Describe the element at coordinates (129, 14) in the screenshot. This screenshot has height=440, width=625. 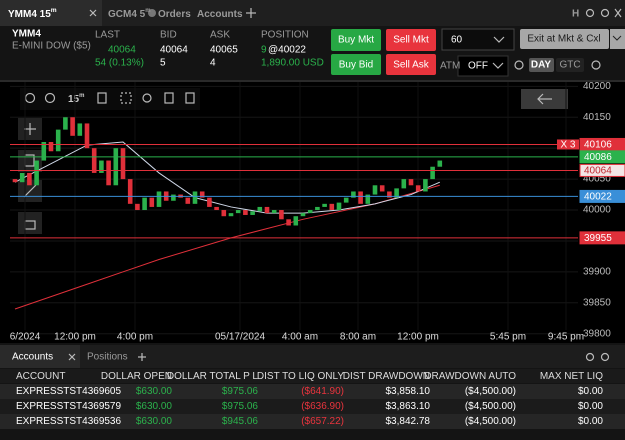
I see `tab: GCM4 5m` at that location.